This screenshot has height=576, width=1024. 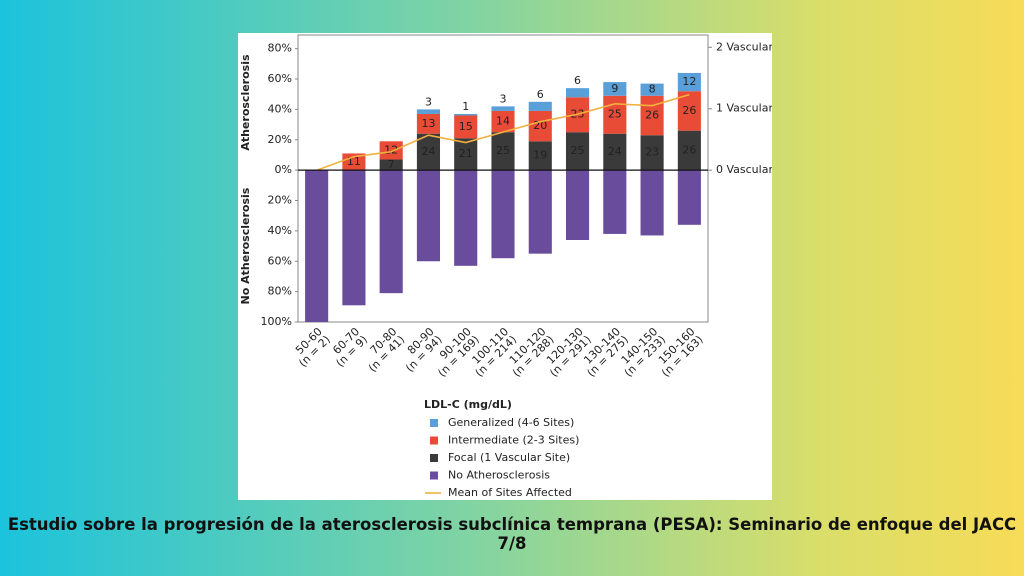 I want to click on data-label: 21, so click(x=466, y=153).